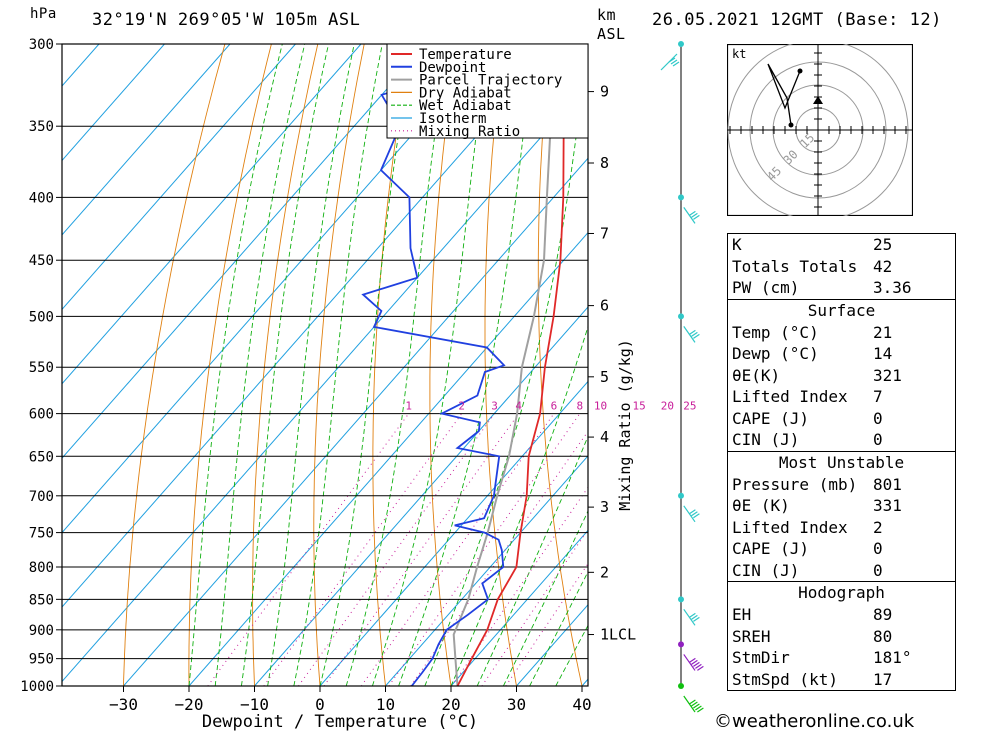  Describe the element at coordinates (814, 721) in the screenshot. I see `site-credit: ©weatheronline.co.uk` at that location.